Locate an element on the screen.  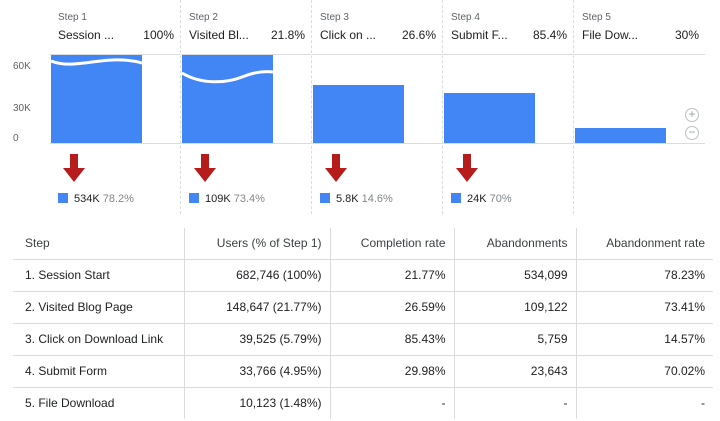
column-header-abandonments: Abandonments is located at coordinates (514, 244).